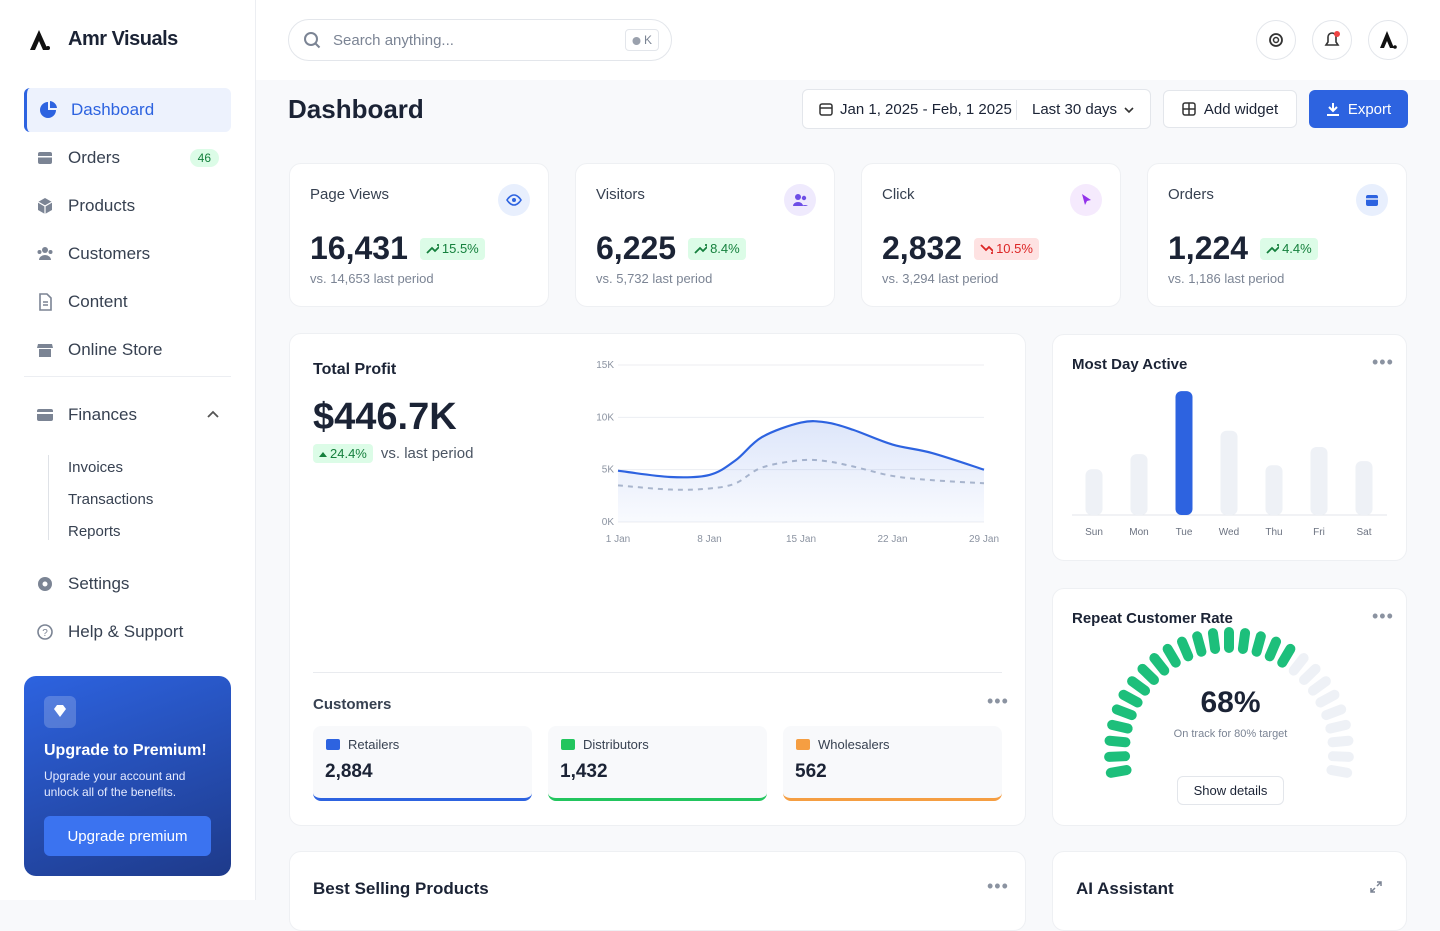 Image resolution: width=1440 pixels, height=931 pixels. What do you see at coordinates (127, 632) in the screenshot?
I see `nav-item: ? Help & Support` at bounding box center [127, 632].